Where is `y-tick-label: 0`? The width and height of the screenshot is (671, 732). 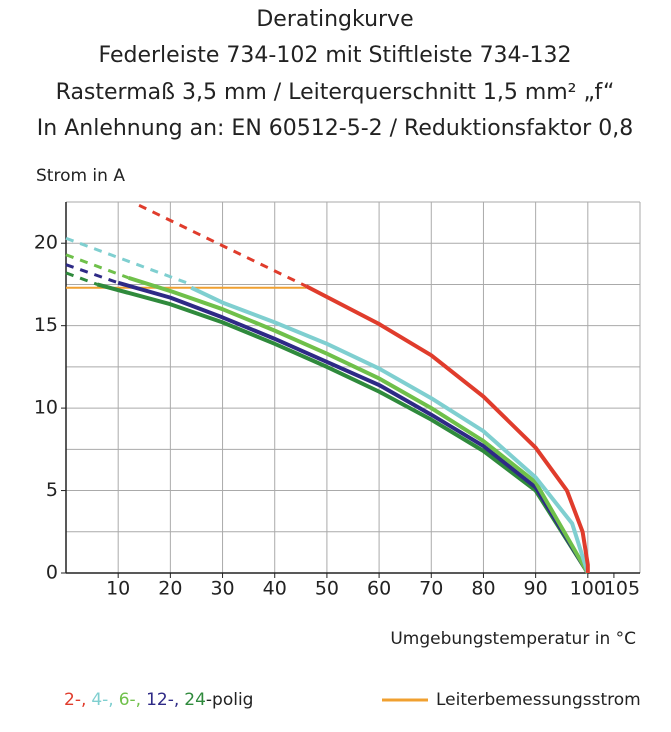 y-tick-label: 0 is located at coordinates (52, 573).